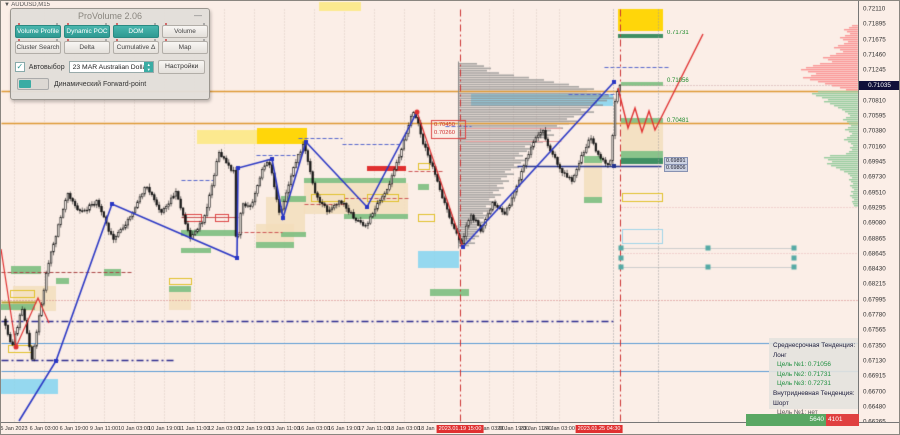 The height and width of the screenshot is (435, 900). What do you see at coordinates (536, 429) in the screenshot?
I see `time-tick: 23 Jan 11:00` at bounding box center [536, 429].